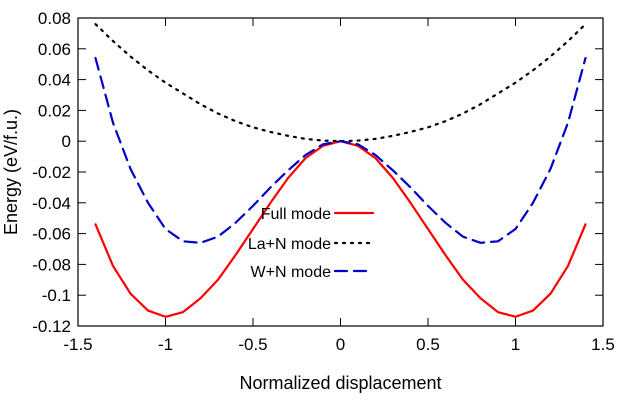 This screenshot has height=400, width=623. Describe the element at coordinates (56, 295) in the screenshot. I see `y-axis-tick-label: -0.1` at that location.